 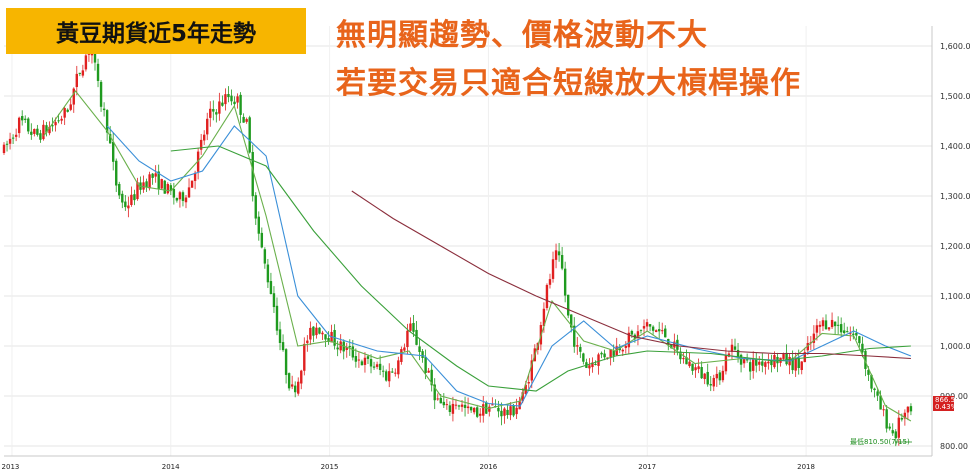 I want to click on y-tick-label: 800.00, so click(x=954, y=446).